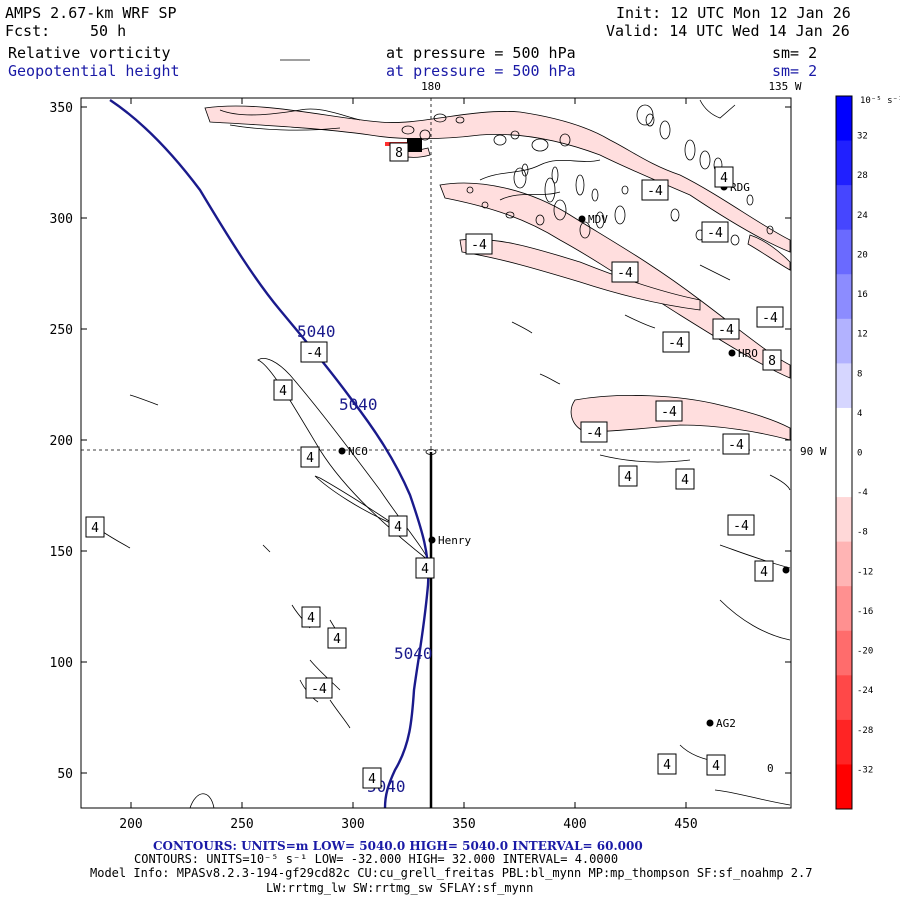 The width and height of the screenshot is (900, 900). I want to click on field2-smoothing: sm= 2, so click(795, 71).